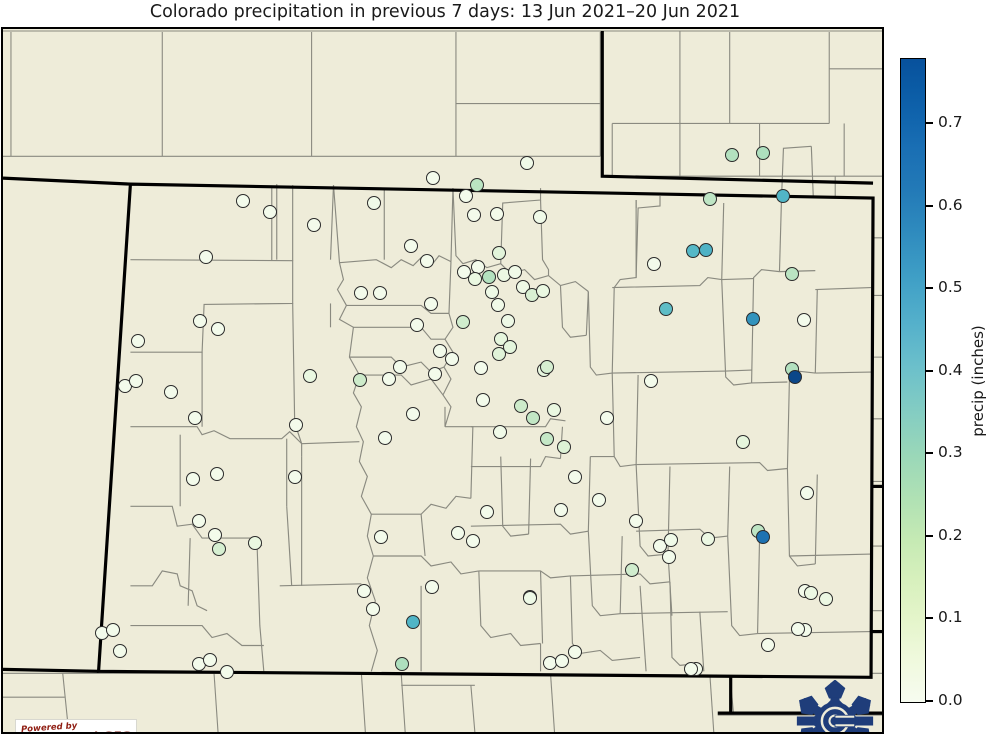  I want to click on colorbar: 0.7 0.6 0.5 0.4 0.3 0.2 0.1 0.0 precip (inches), so click(943, 382).